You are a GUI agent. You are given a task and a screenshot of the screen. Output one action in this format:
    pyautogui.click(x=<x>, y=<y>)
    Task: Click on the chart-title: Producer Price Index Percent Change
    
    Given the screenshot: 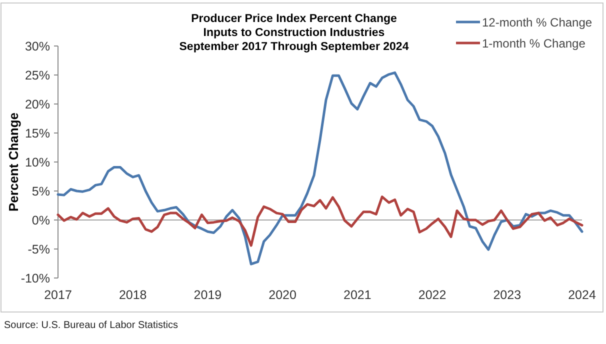 What is the action you would take?
    pyautogui.click(x=294, y=19)
    